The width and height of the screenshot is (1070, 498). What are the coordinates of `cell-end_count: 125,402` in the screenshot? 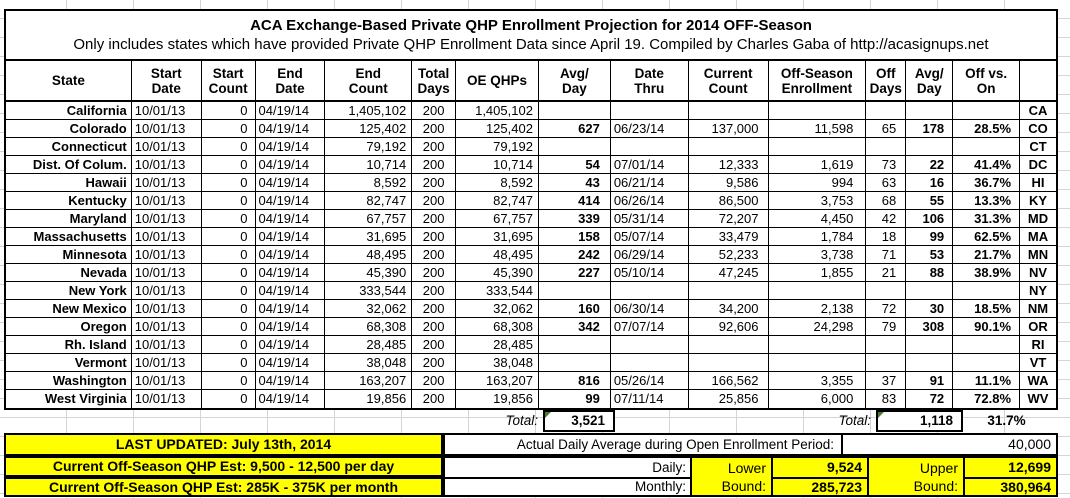 It's located at (369, 129).